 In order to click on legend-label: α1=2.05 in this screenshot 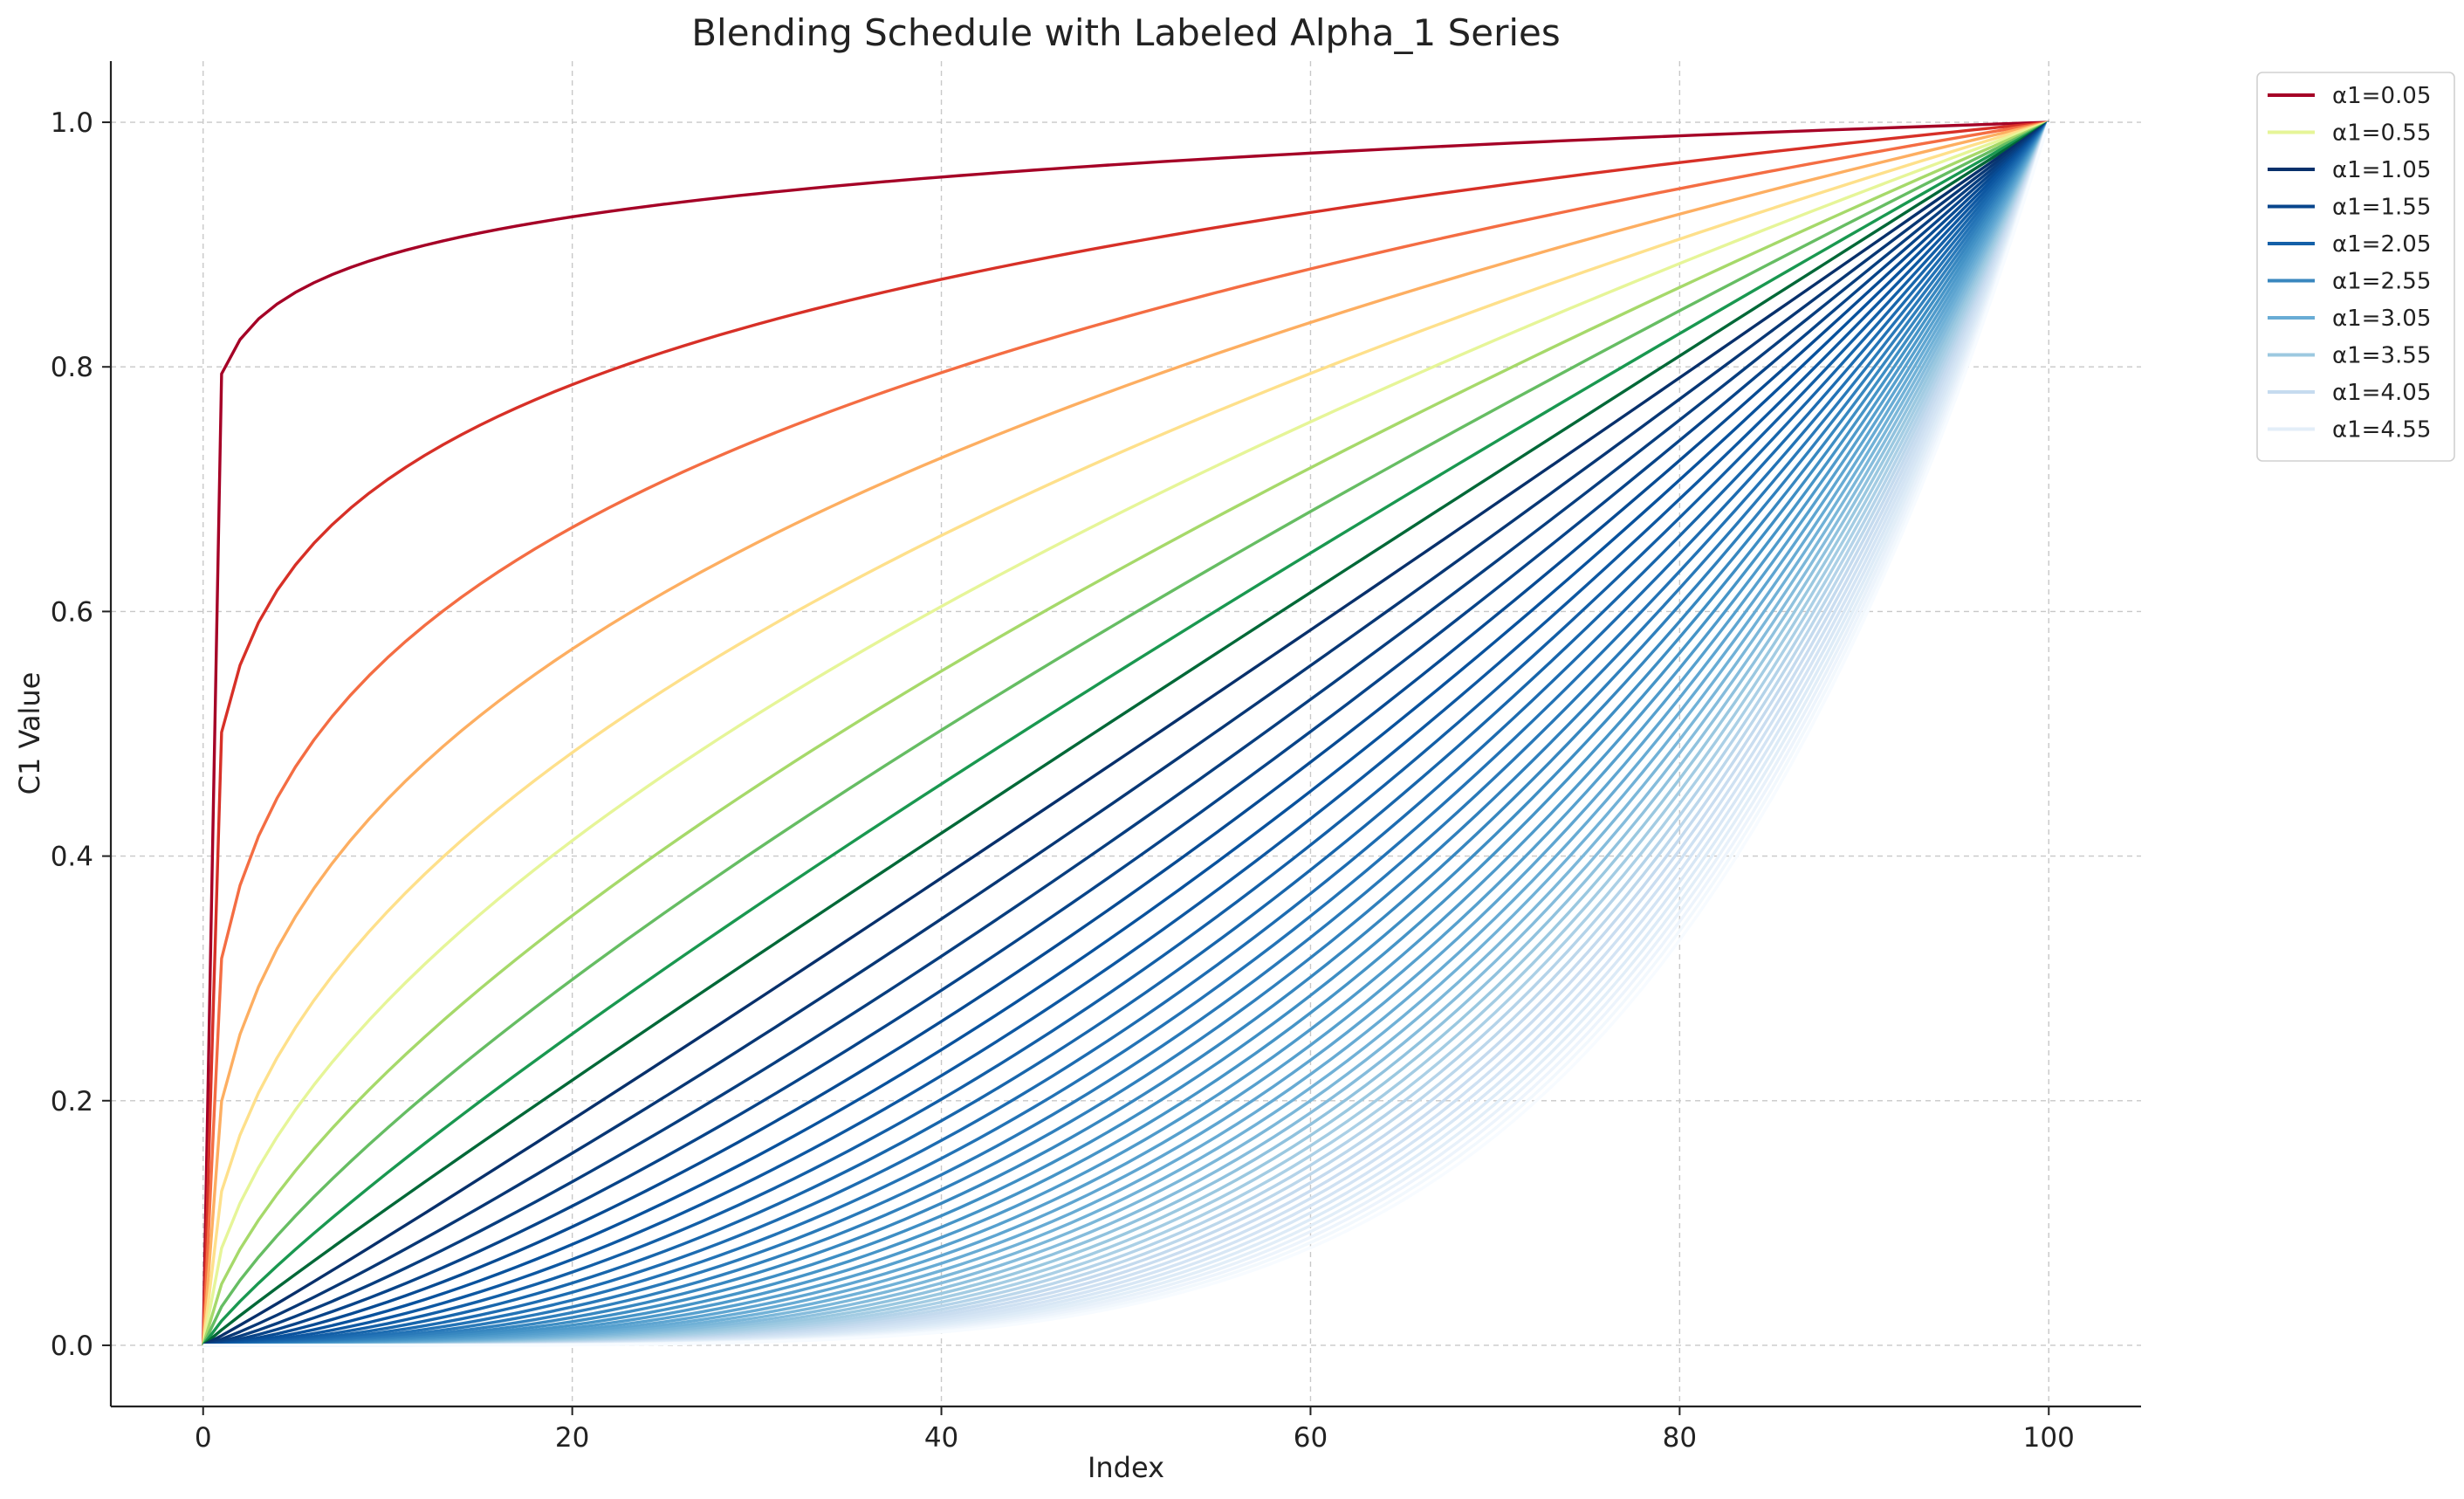, I will do `click(2381, 245)`.